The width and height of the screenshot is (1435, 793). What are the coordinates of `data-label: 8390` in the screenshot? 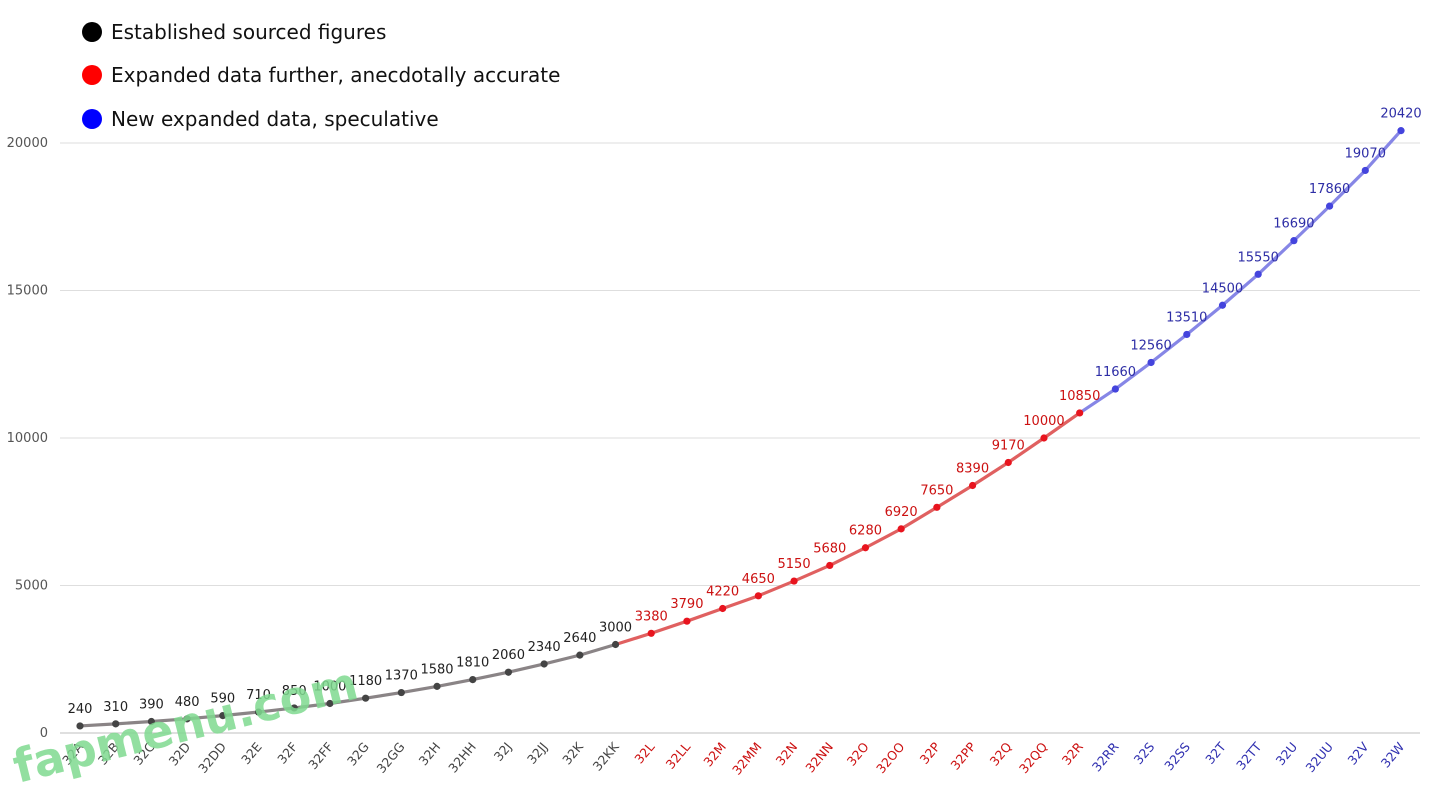 It's located at (972, 468).